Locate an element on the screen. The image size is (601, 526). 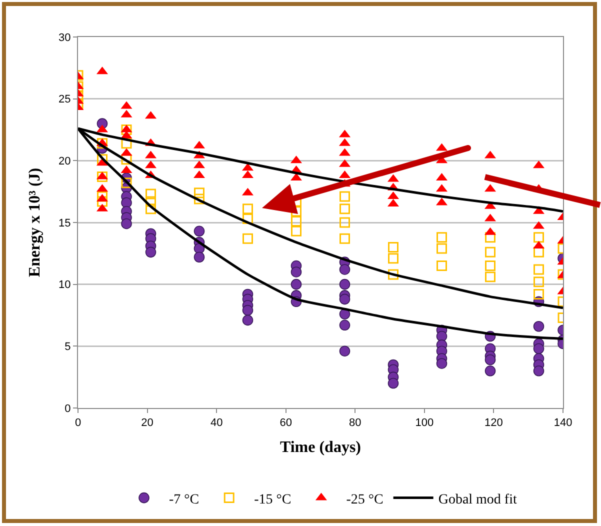
y-tick-label: 10 is located at coordinates (64, 285).